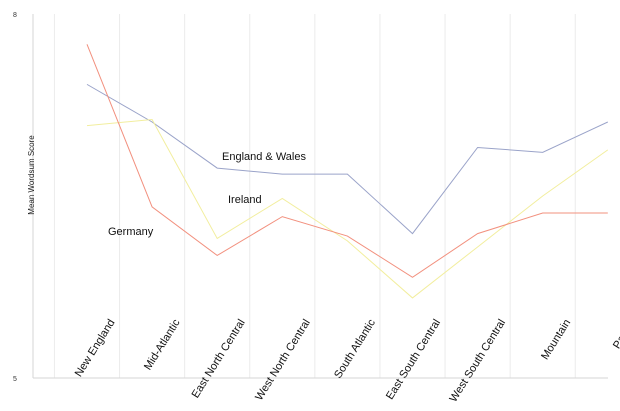  What do you see at coordinates (15, 379) in the screenshot?
I see `y-tick-label-bottom: 5` at bounding box center [15, 379].